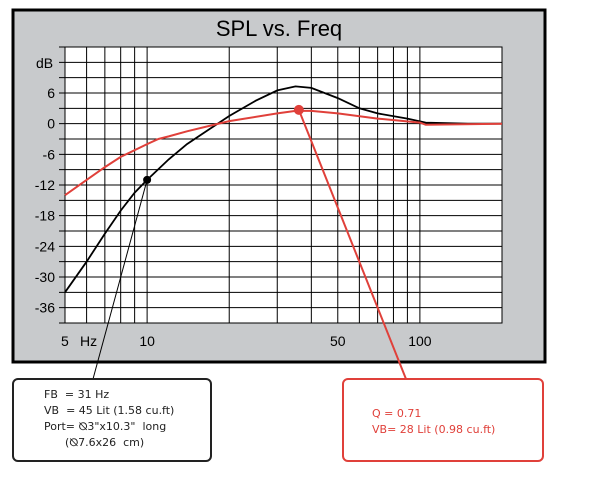 Image resolution: width=615 pixels, height=482 pixels. Describe the element at coordinates (279, 28) in the screenshot. I see `chart-title: SPL vs. Freq` at that location.